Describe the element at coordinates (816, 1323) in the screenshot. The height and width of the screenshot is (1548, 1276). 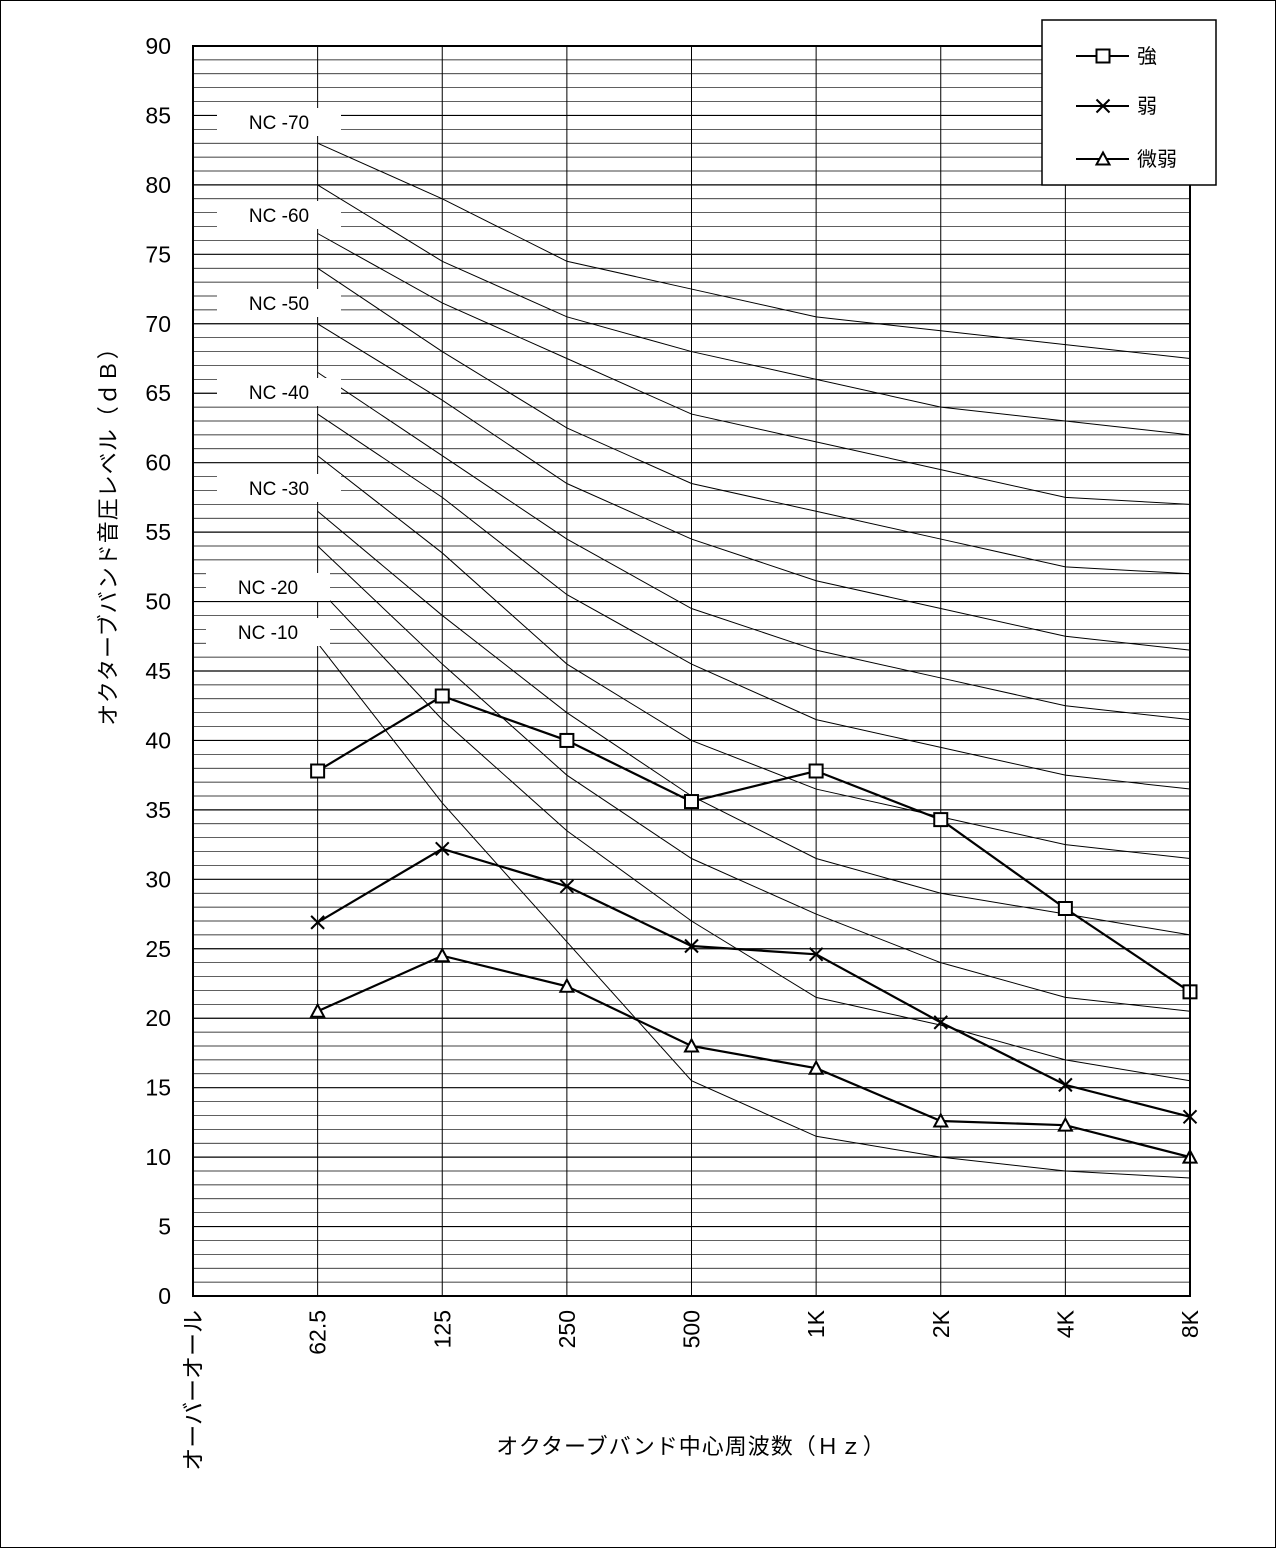
I see `x-tick-label: 1K` at that location.